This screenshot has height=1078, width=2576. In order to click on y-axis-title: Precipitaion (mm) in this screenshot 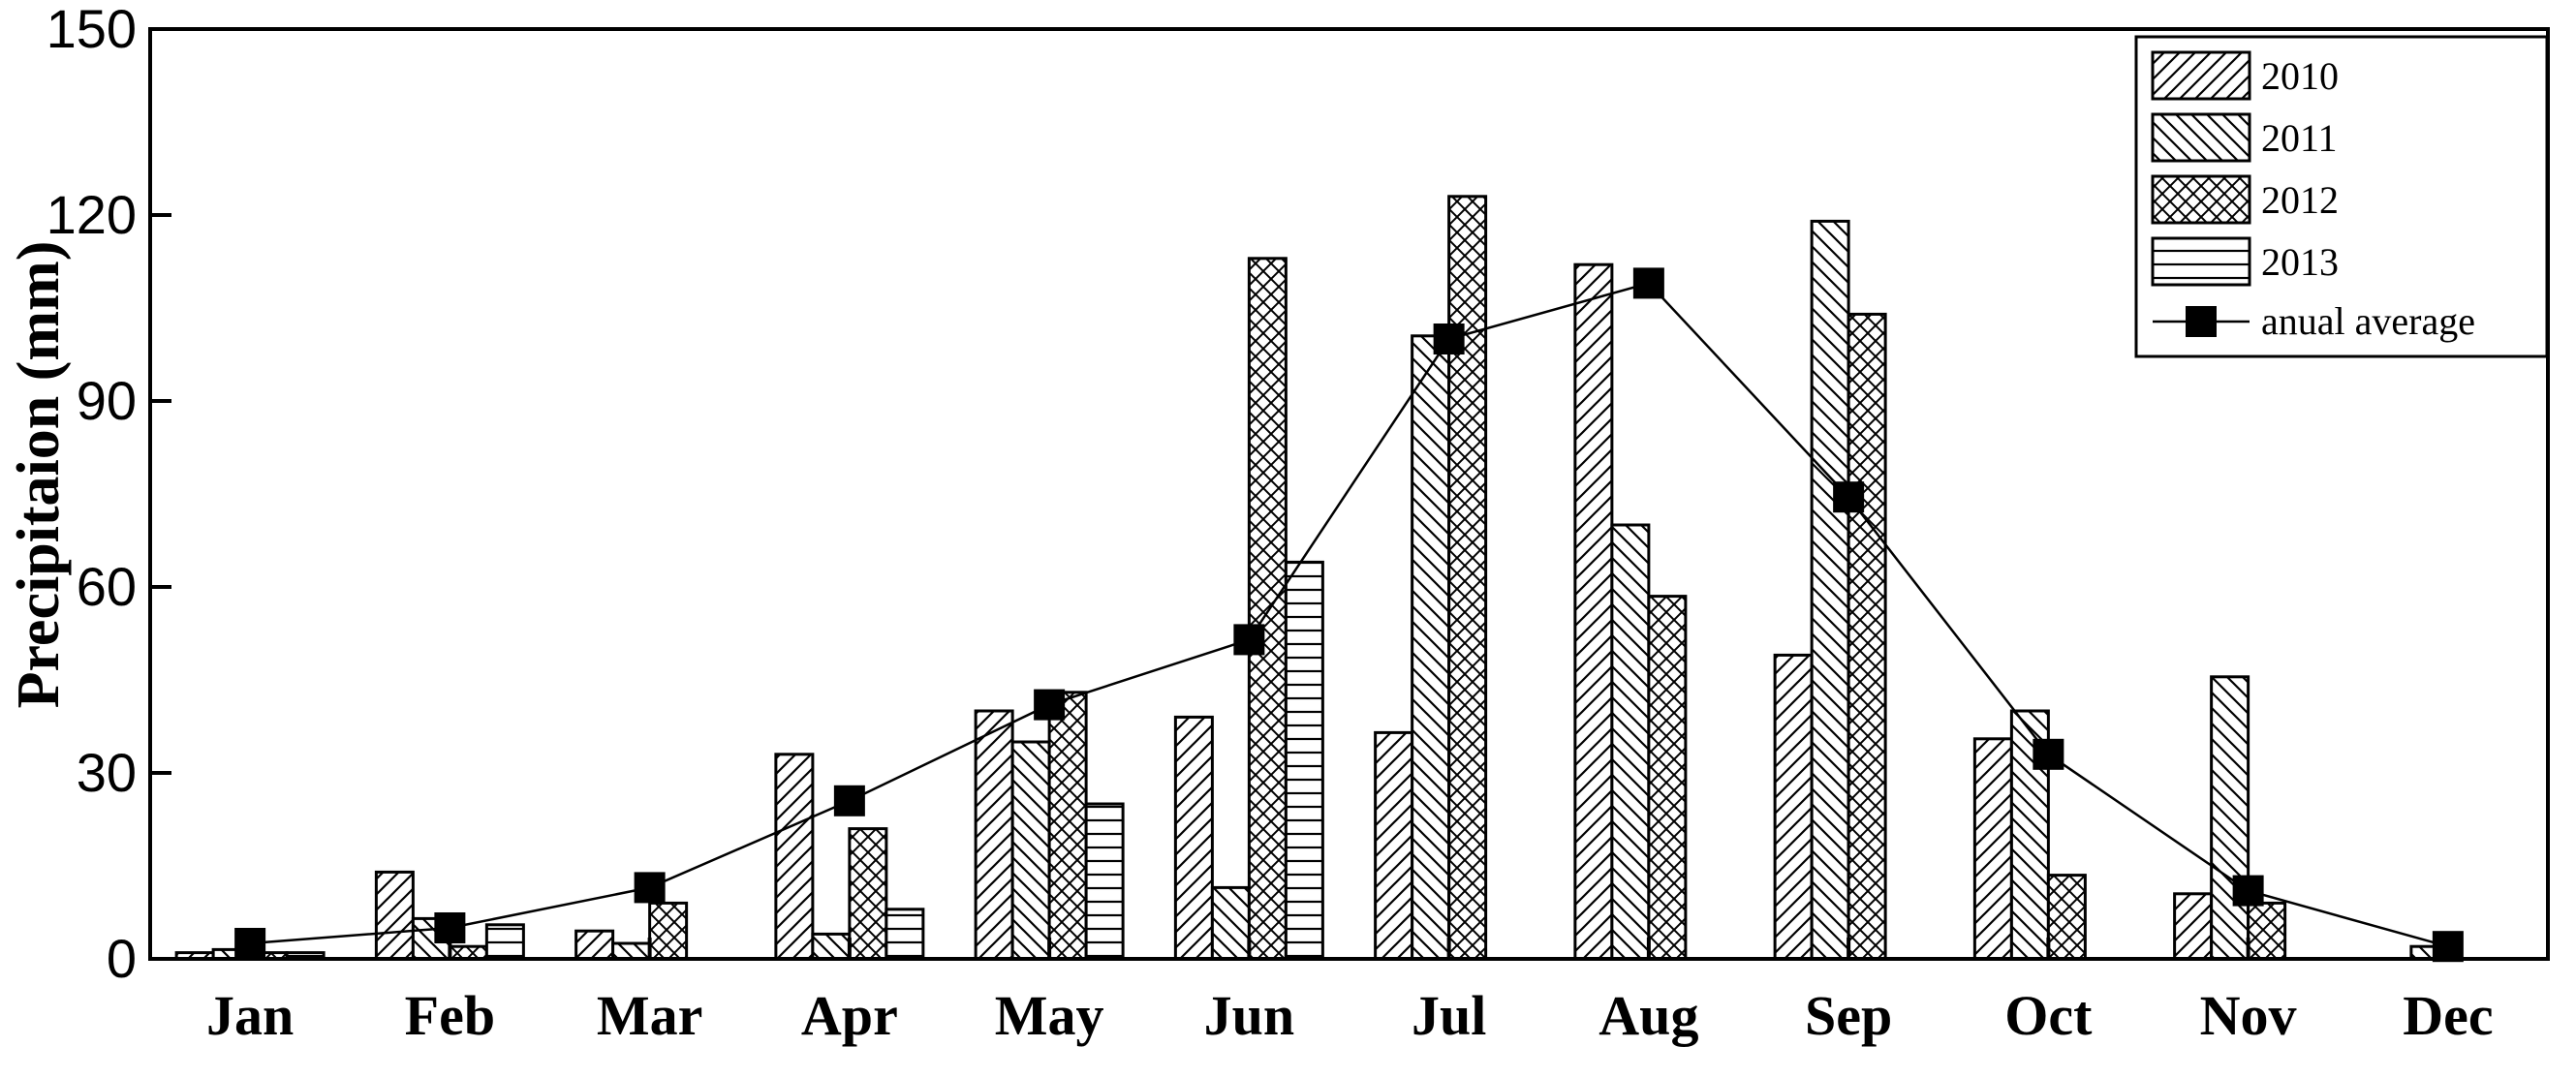, I will do `click(39, 475)`.